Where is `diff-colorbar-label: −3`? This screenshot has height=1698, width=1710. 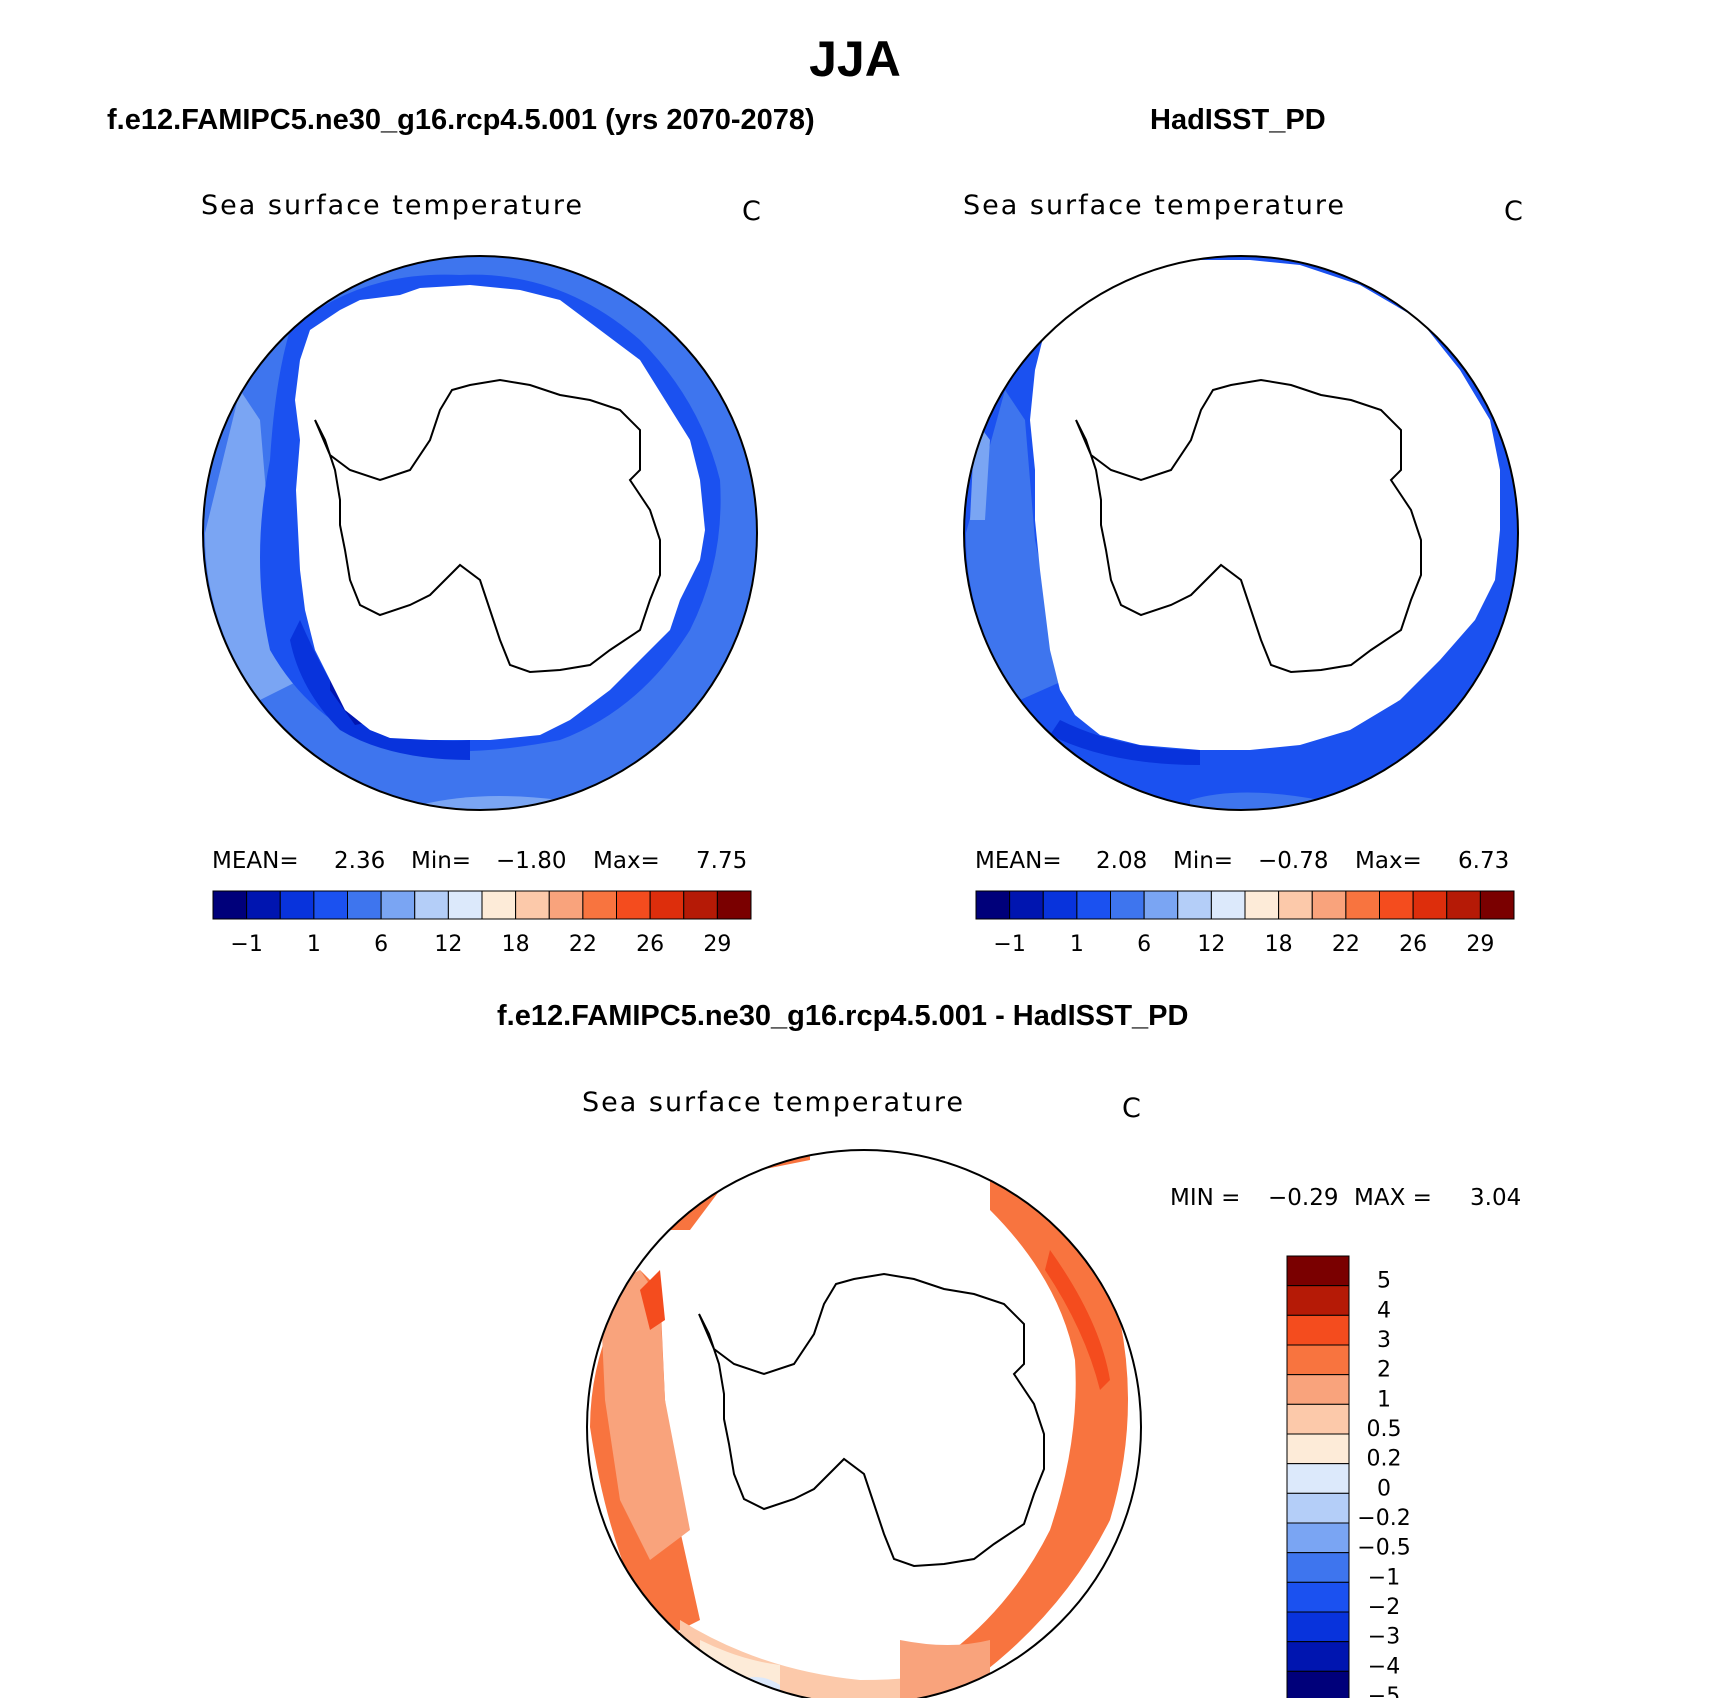 diff-colorbar-label: −3 is located at coordinates (1384, 1637).